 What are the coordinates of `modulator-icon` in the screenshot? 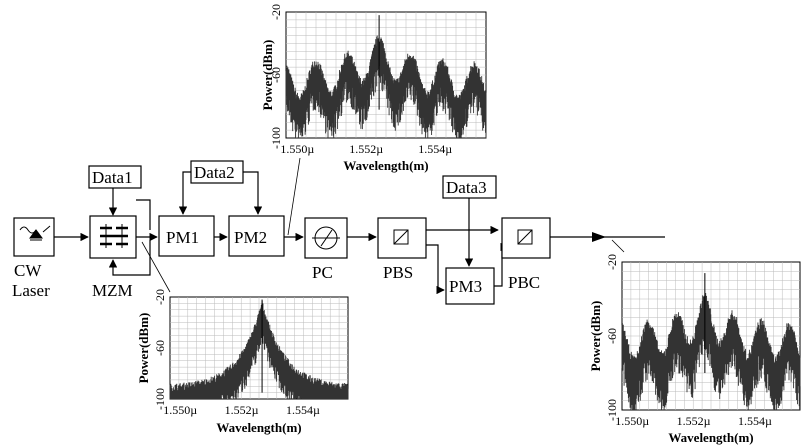 It's located at (114, 236).